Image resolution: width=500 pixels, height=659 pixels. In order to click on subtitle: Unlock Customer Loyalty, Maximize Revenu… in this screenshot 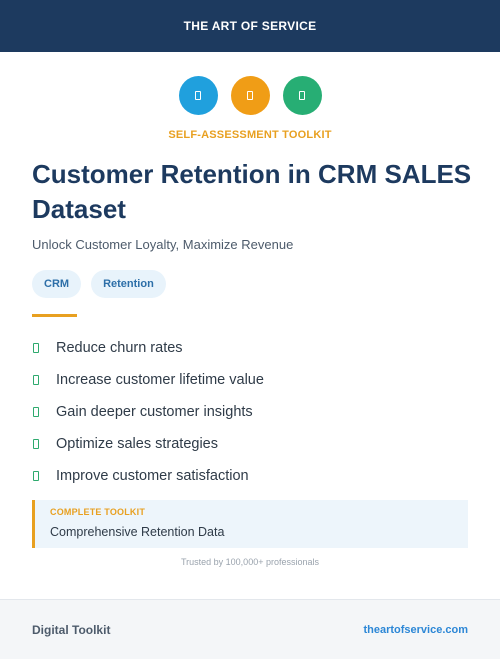, I will do `click(163, 244)`.